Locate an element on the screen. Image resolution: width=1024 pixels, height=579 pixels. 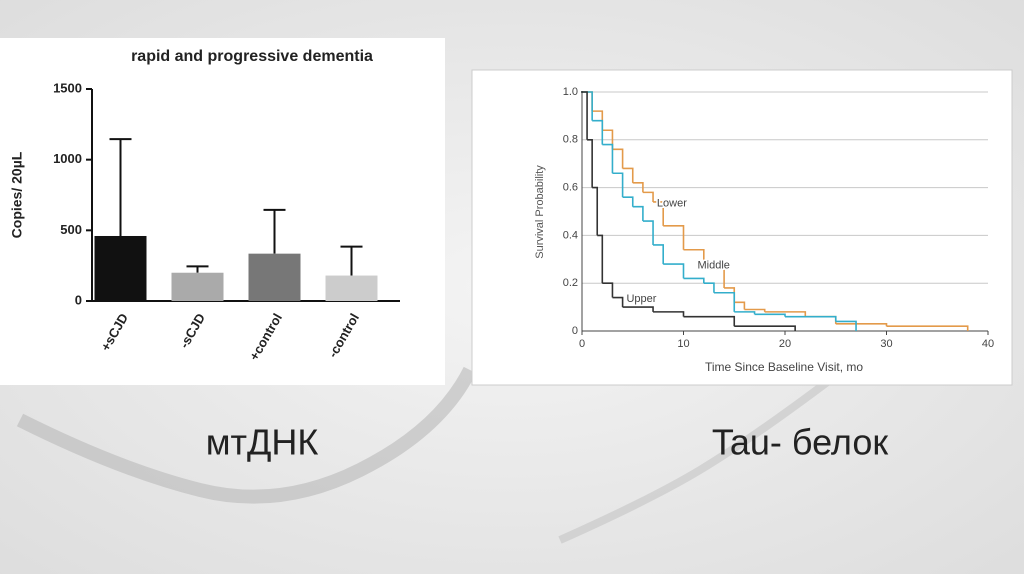
y-tick-label: 500 is located at coordinates (71, 229).